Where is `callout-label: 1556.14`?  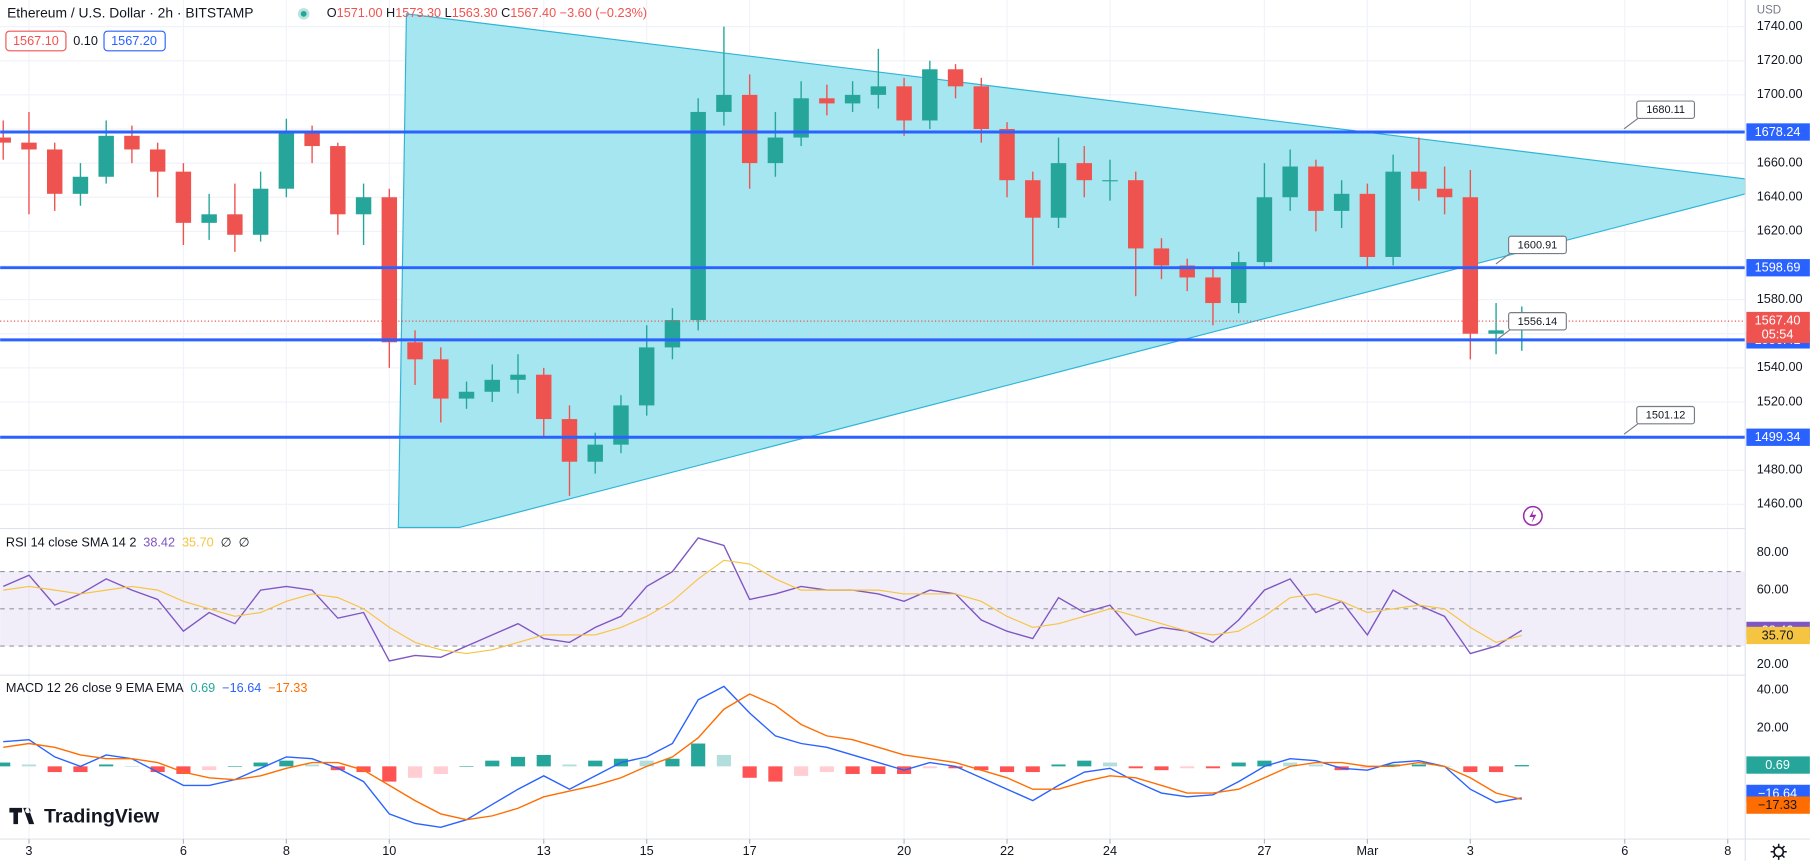 callout-label: 1556.14 is located at coordinates (1538, 322).